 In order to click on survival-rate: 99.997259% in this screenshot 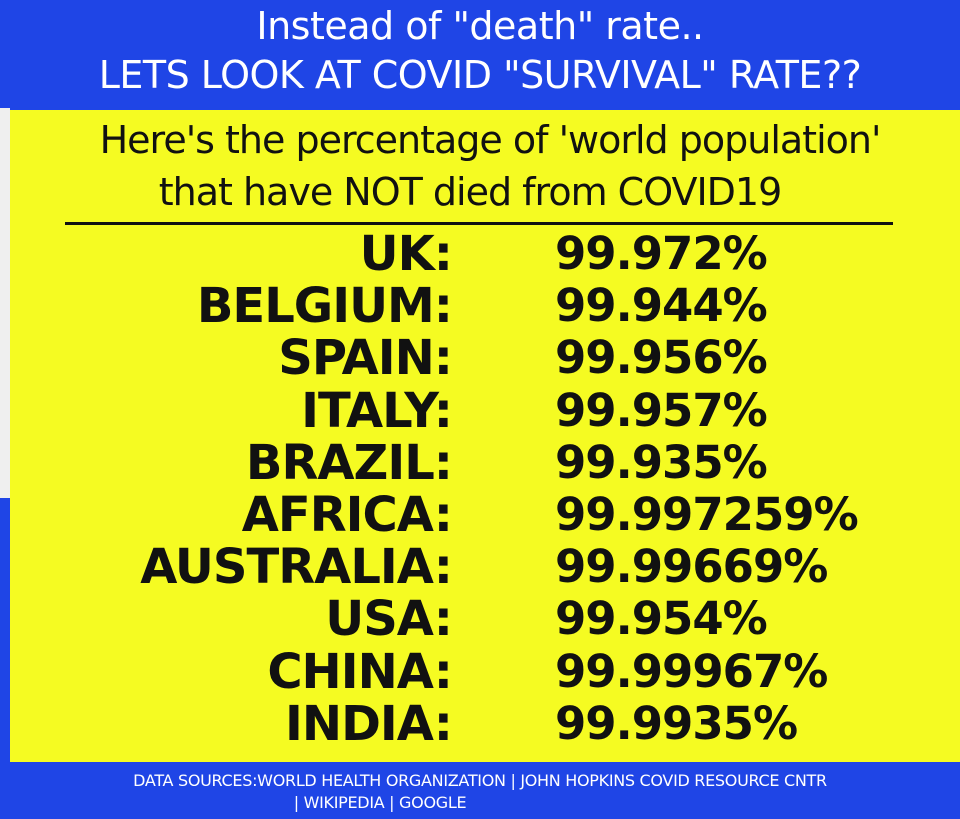, I will do `click(707, 514)`.